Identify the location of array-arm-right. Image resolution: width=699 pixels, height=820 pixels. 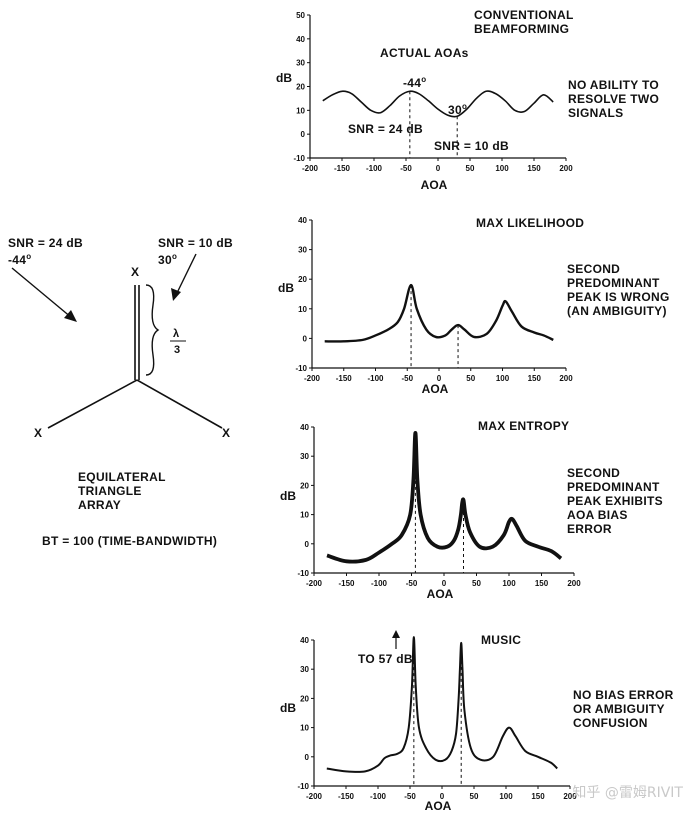
(179, 404).